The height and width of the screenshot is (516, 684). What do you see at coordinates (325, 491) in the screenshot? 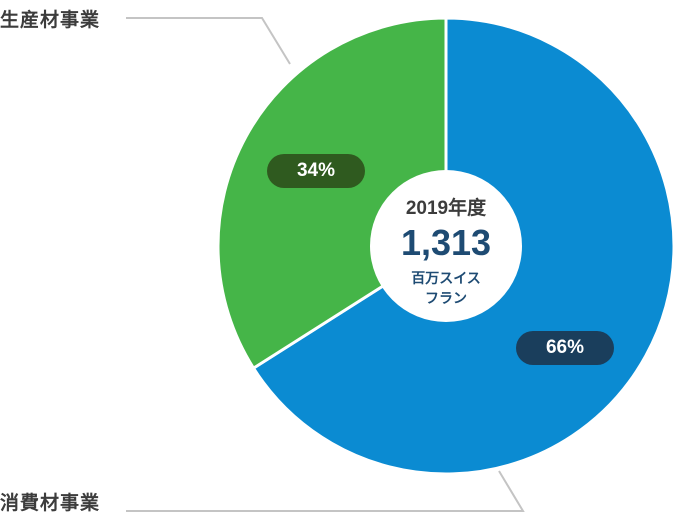
I see `leader-line-consumer` at bounding box center [325, 491].